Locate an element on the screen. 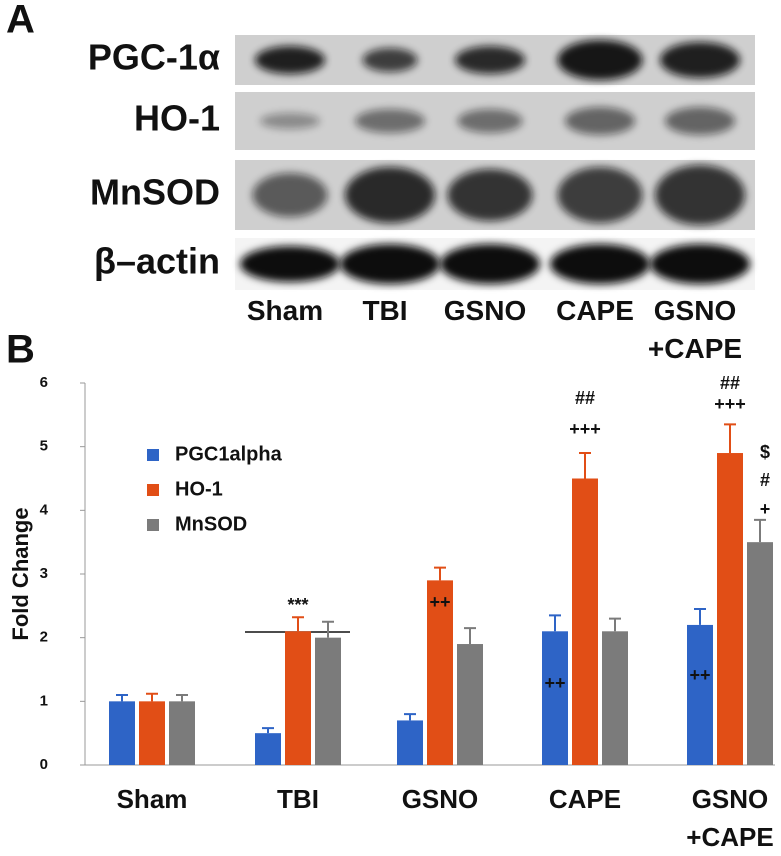  blot-row-label: PGC-1α is located at coordinates (154, 57).